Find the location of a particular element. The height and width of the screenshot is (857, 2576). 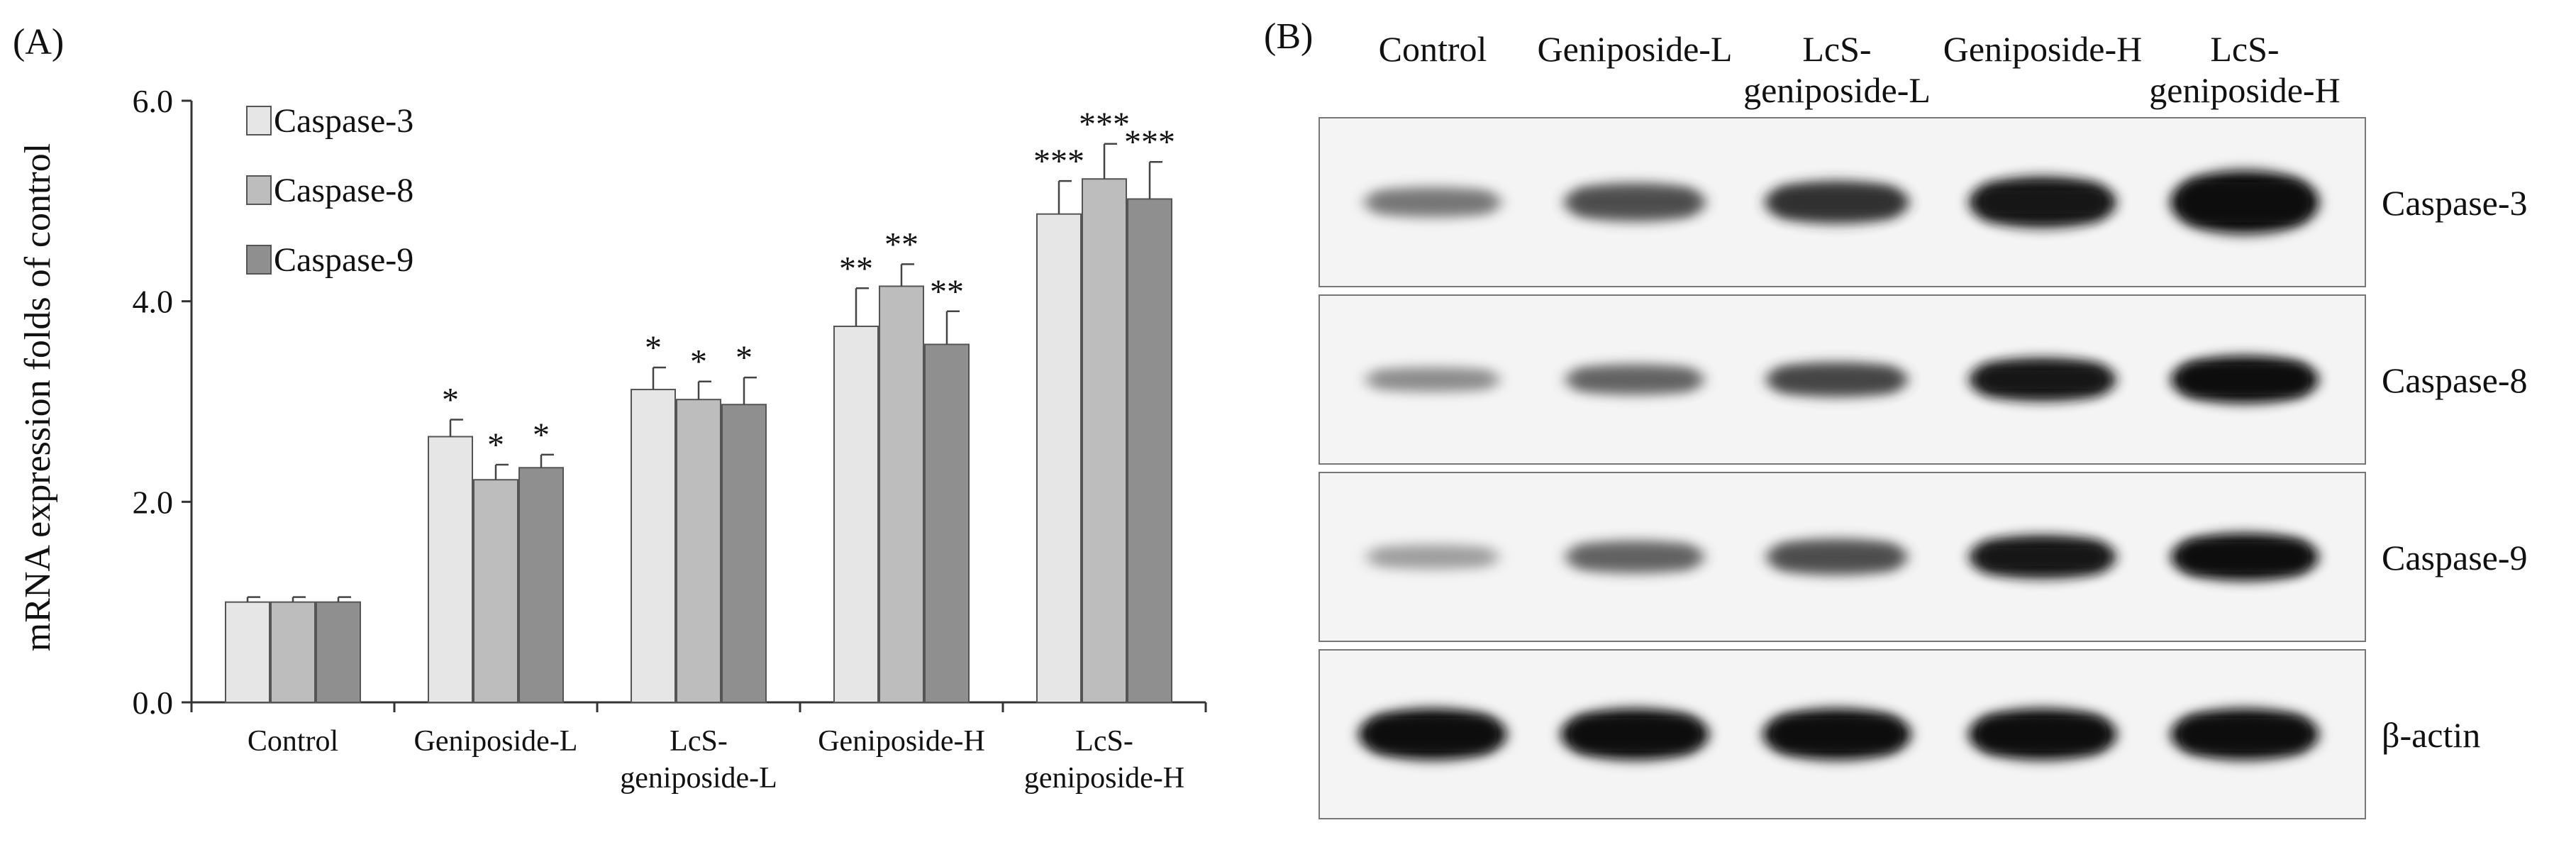

x-category-label: LcS-geniposide-L is located at coordinates (698, 760).